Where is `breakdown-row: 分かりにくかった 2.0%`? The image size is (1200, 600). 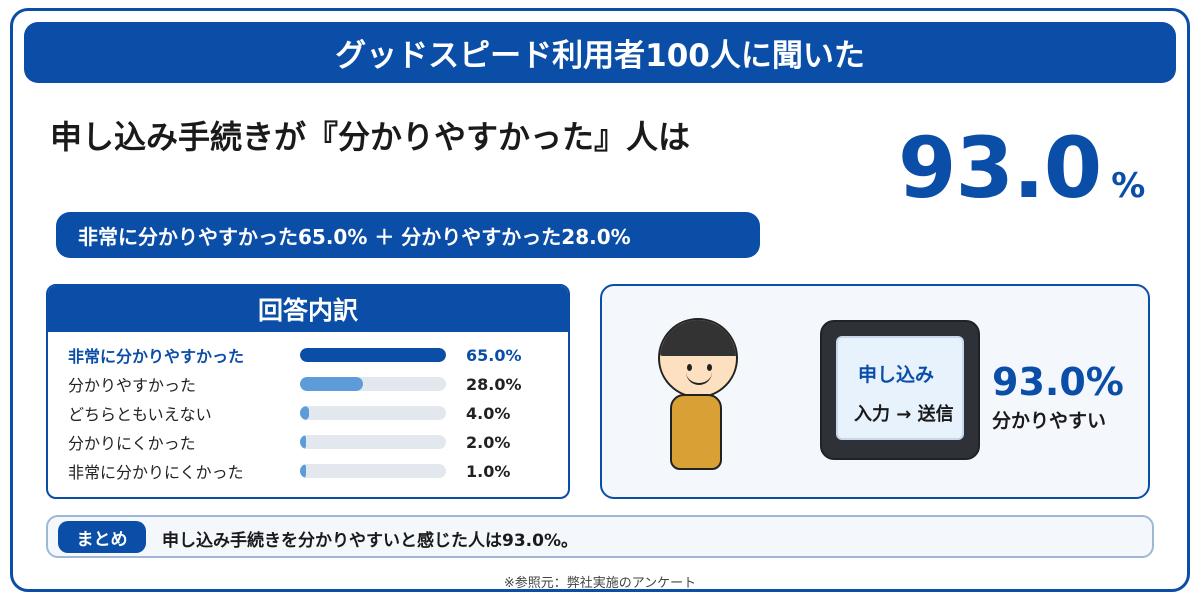
breakdown-row: 分かりにくかった 2.0% is located at coordinates (313, 442).